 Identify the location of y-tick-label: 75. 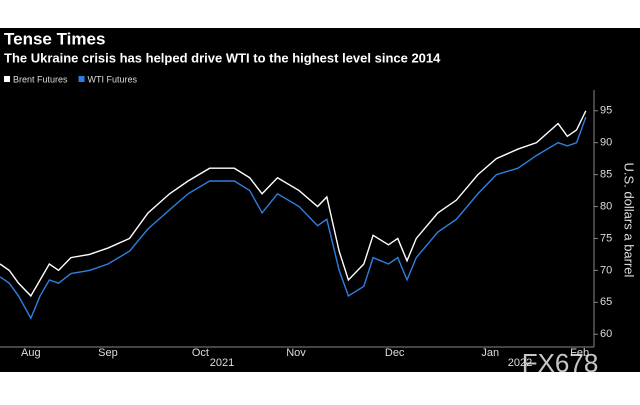
(606, 238).